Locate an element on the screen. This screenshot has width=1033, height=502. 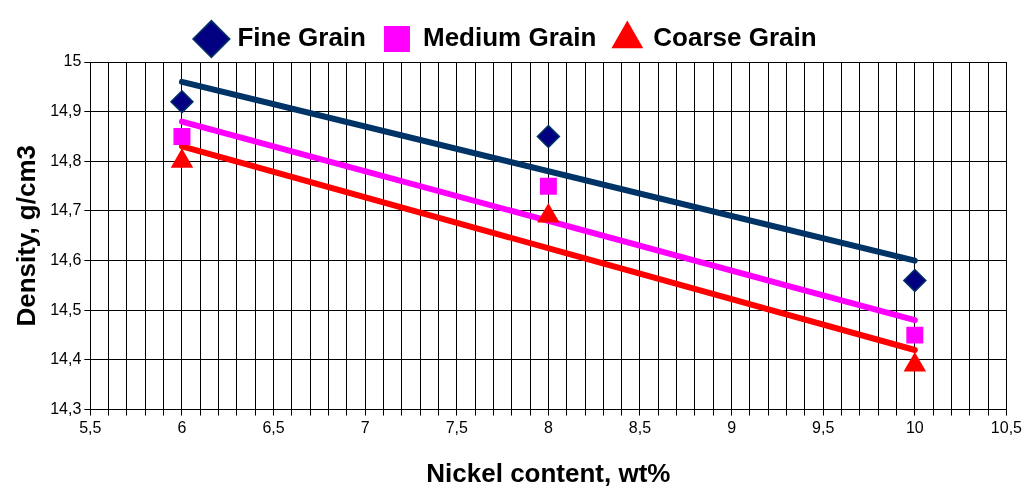
y-tick-label: 14,8 is located at coordinates (66, 160).